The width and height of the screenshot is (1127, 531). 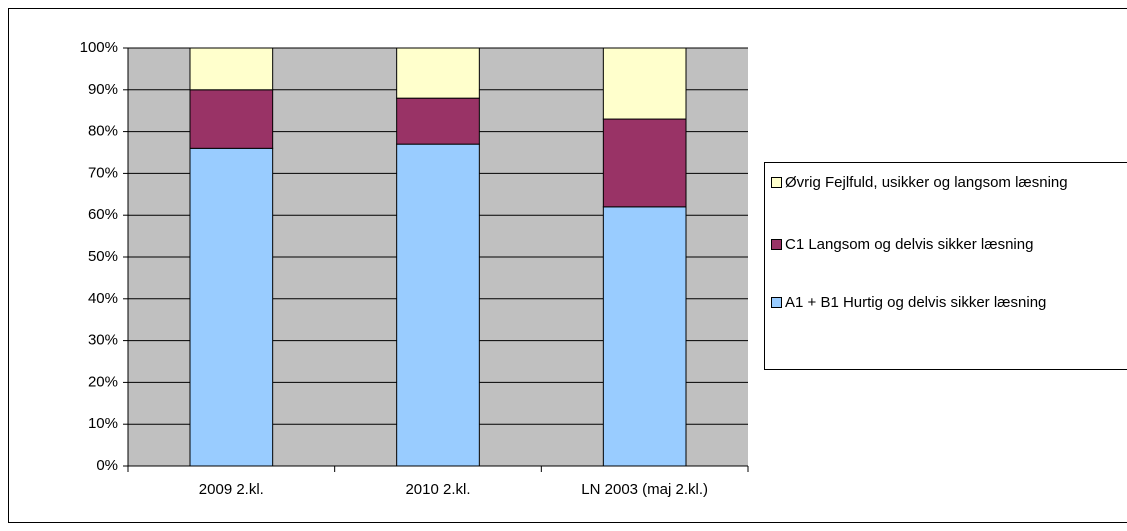 I want to click on y-tick-label: 60%, so click(x=103, y=214).